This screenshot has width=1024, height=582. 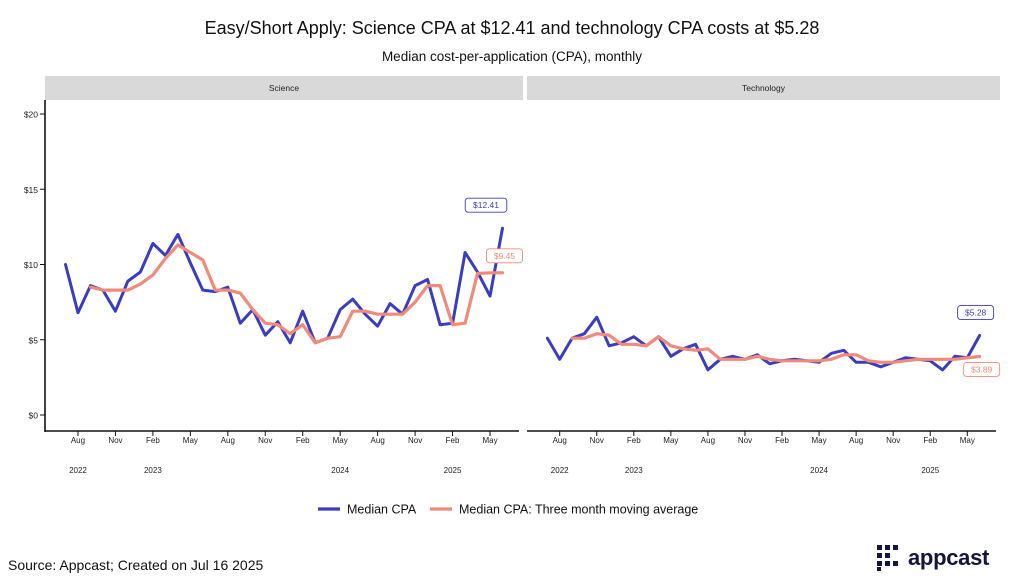 I want to click on appcast-logo-text: appcast, so click(x=949, y=557).